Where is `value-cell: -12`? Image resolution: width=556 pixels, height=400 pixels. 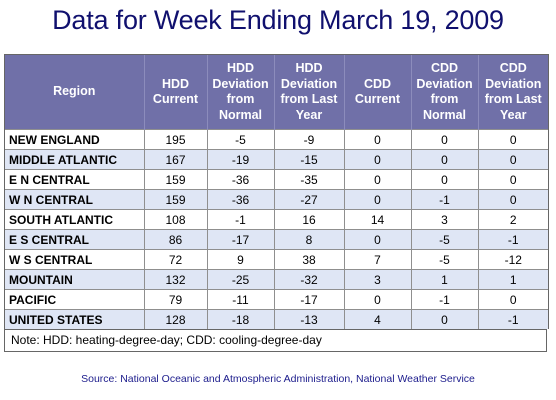 value-cell: -12 is located at coordinates (512, 259).